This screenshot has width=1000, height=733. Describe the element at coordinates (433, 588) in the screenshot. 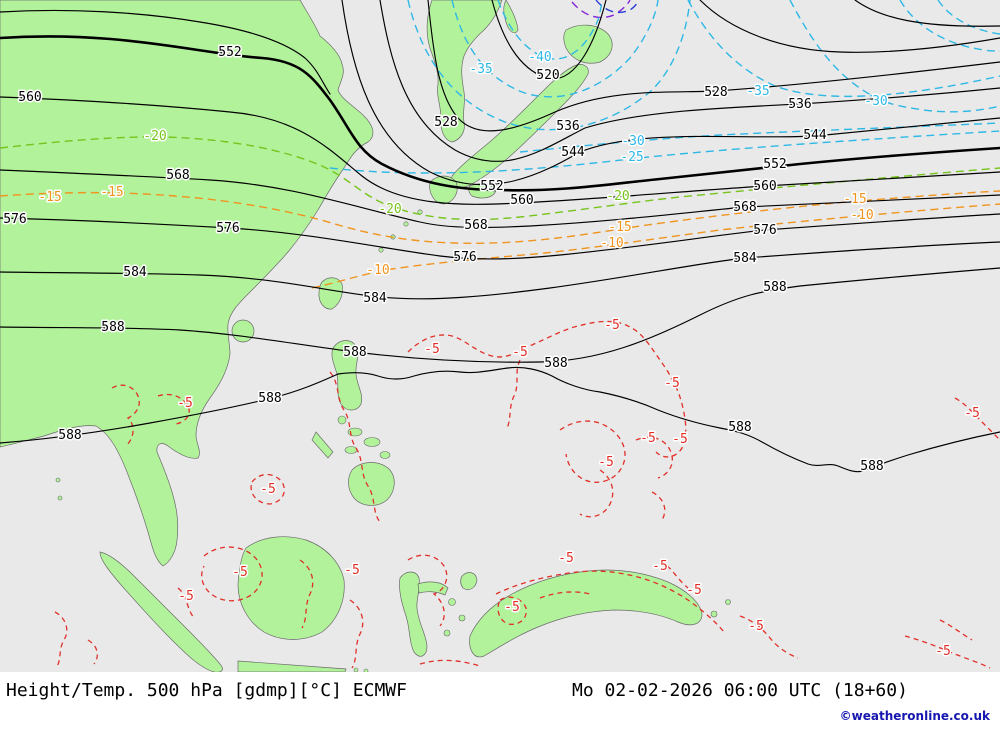

I see `coastline-sulawesi-arm` at that location.